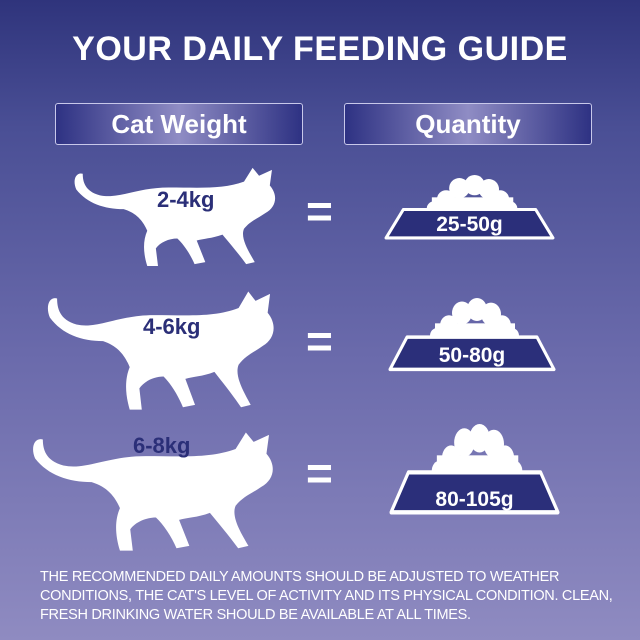  What do you see at coordinates (186, 199) in the screenshot?
I see `weight-label: 2-4kg` at bounding box center [186, 199].